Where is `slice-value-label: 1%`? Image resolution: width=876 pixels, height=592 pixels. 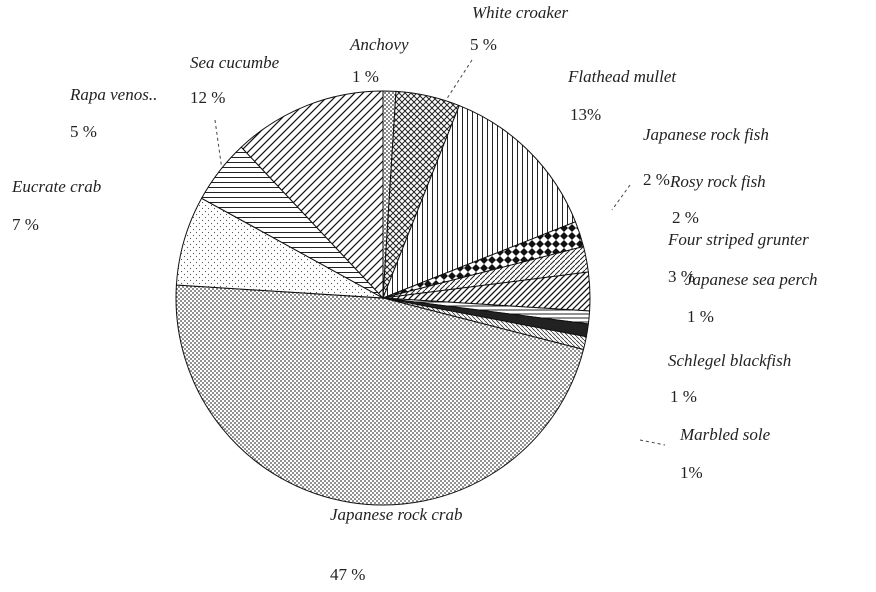 slice-value-label: 1% is located at coordinates (691, 472).